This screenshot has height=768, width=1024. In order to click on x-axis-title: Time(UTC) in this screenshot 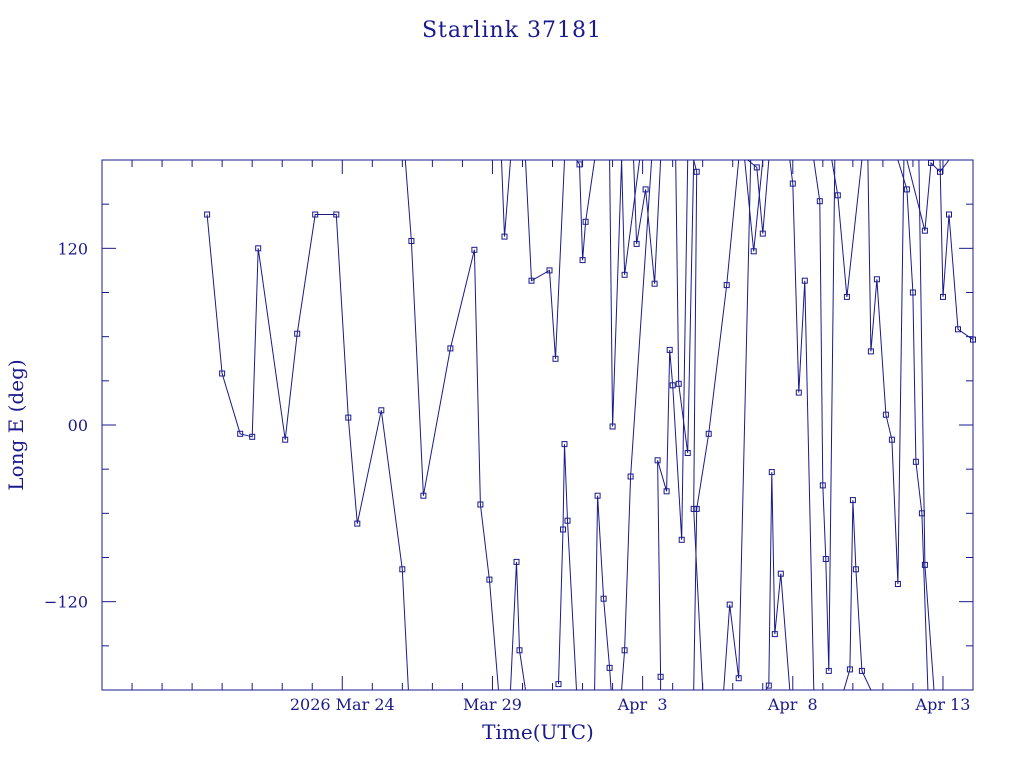, I will do `click(538, 732)`.